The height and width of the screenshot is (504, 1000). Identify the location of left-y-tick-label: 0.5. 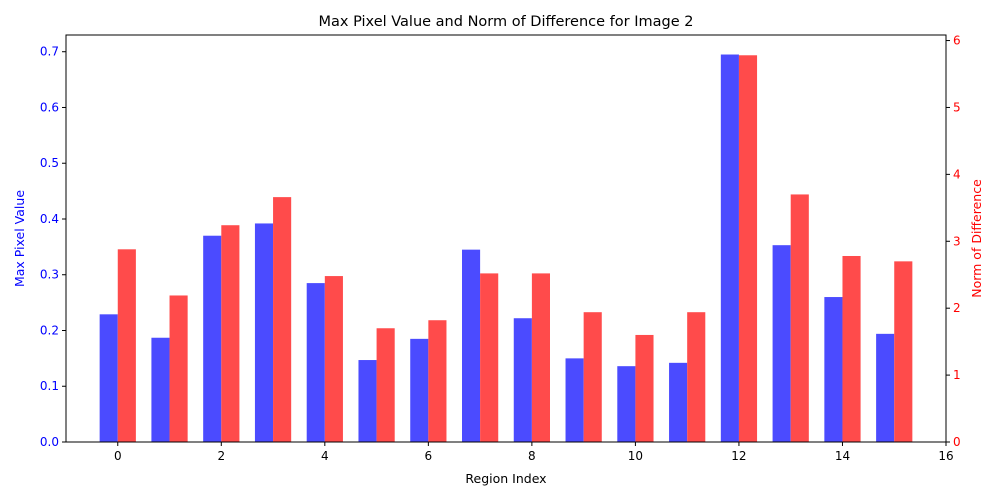
(49, 163).